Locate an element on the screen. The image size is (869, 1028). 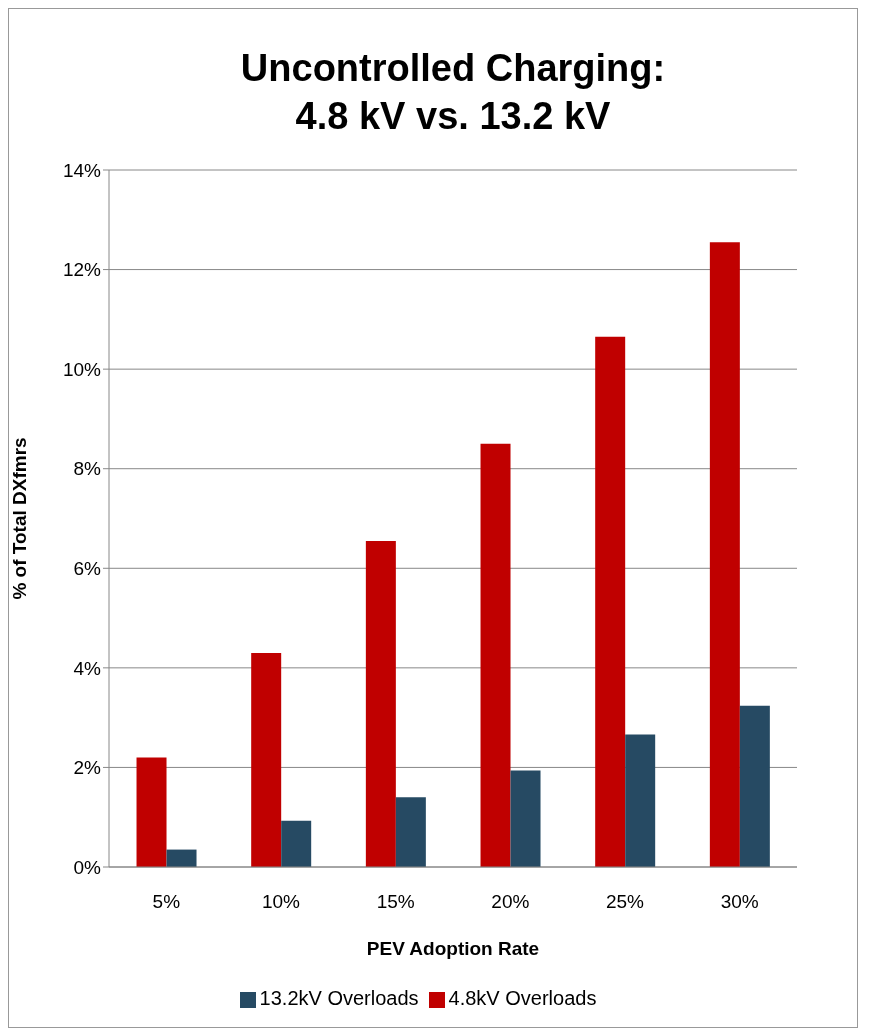
x-tick-label: 25% is located at coordinates (625, 902).